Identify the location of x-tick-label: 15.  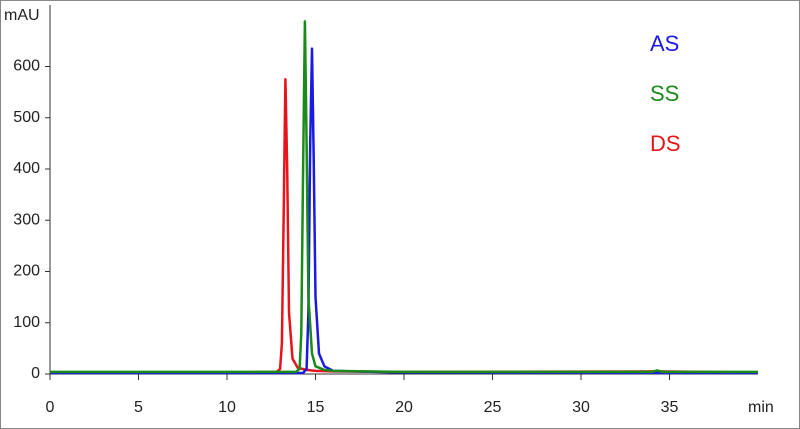
(316, 407).